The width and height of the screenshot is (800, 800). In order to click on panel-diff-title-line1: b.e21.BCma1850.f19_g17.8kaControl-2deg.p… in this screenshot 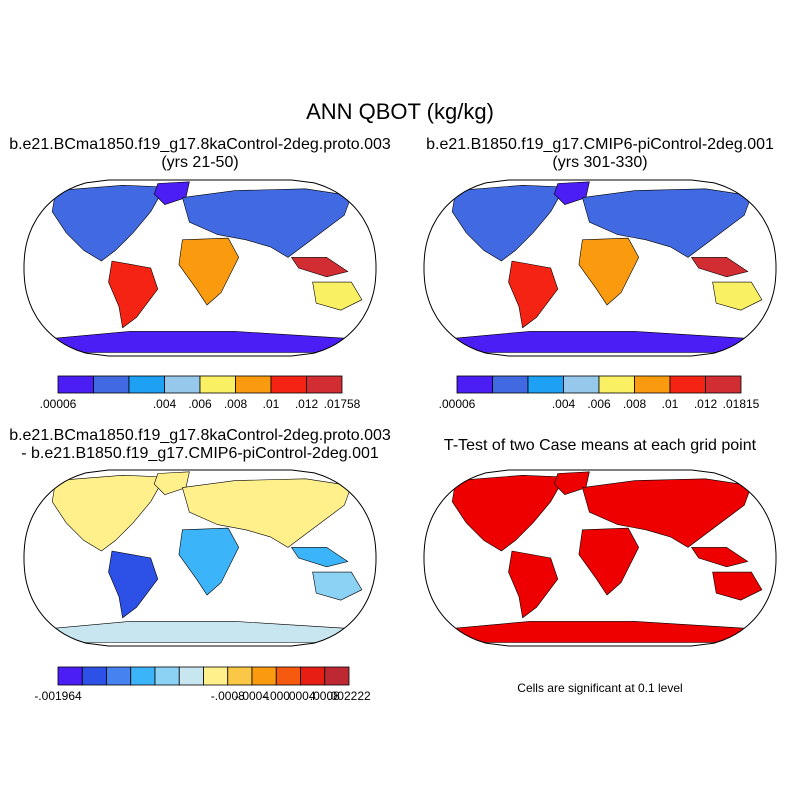, I will do `click(200, 435)`.